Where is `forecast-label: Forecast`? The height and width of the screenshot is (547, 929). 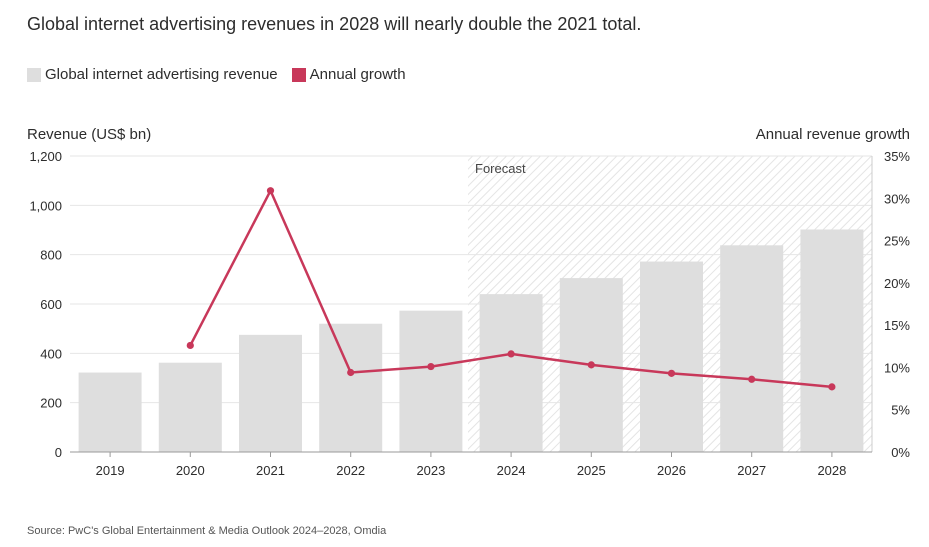 forecast-label: Forecast is located at coordinates (500, 168).